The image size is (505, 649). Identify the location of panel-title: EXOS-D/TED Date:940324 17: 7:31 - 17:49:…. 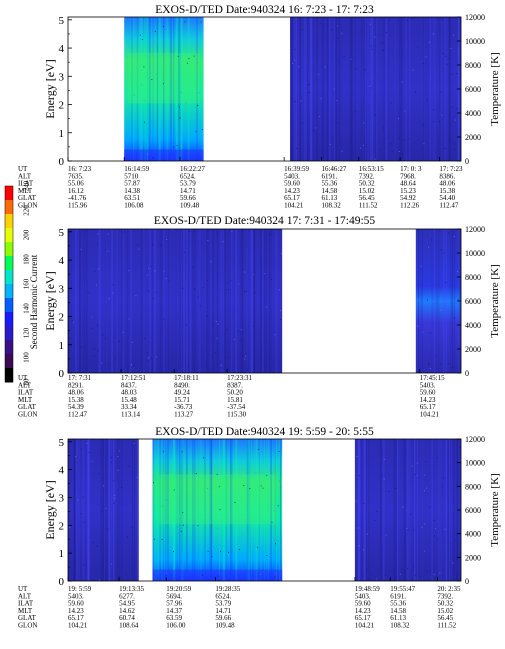
(265, 221).